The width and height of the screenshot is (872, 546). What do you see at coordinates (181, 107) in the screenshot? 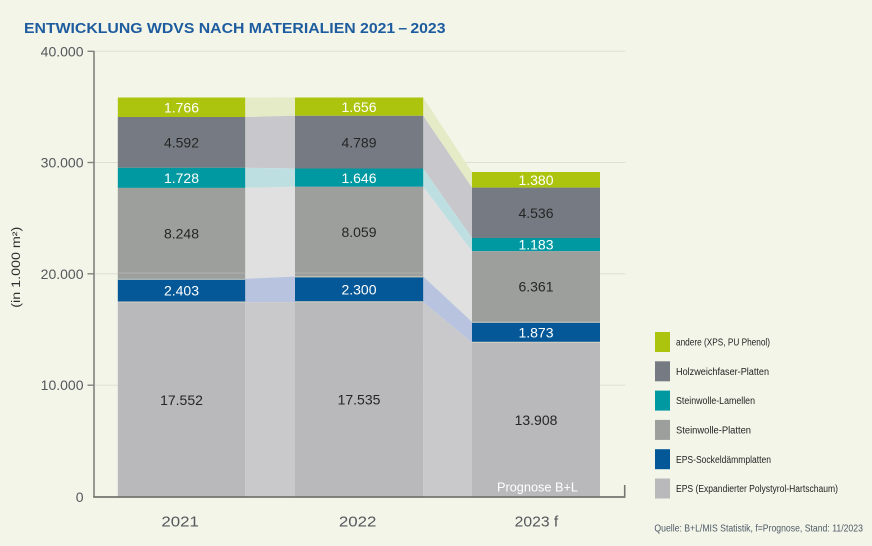
I see `svg-text: 1.766` at bounding box center [181, 107].